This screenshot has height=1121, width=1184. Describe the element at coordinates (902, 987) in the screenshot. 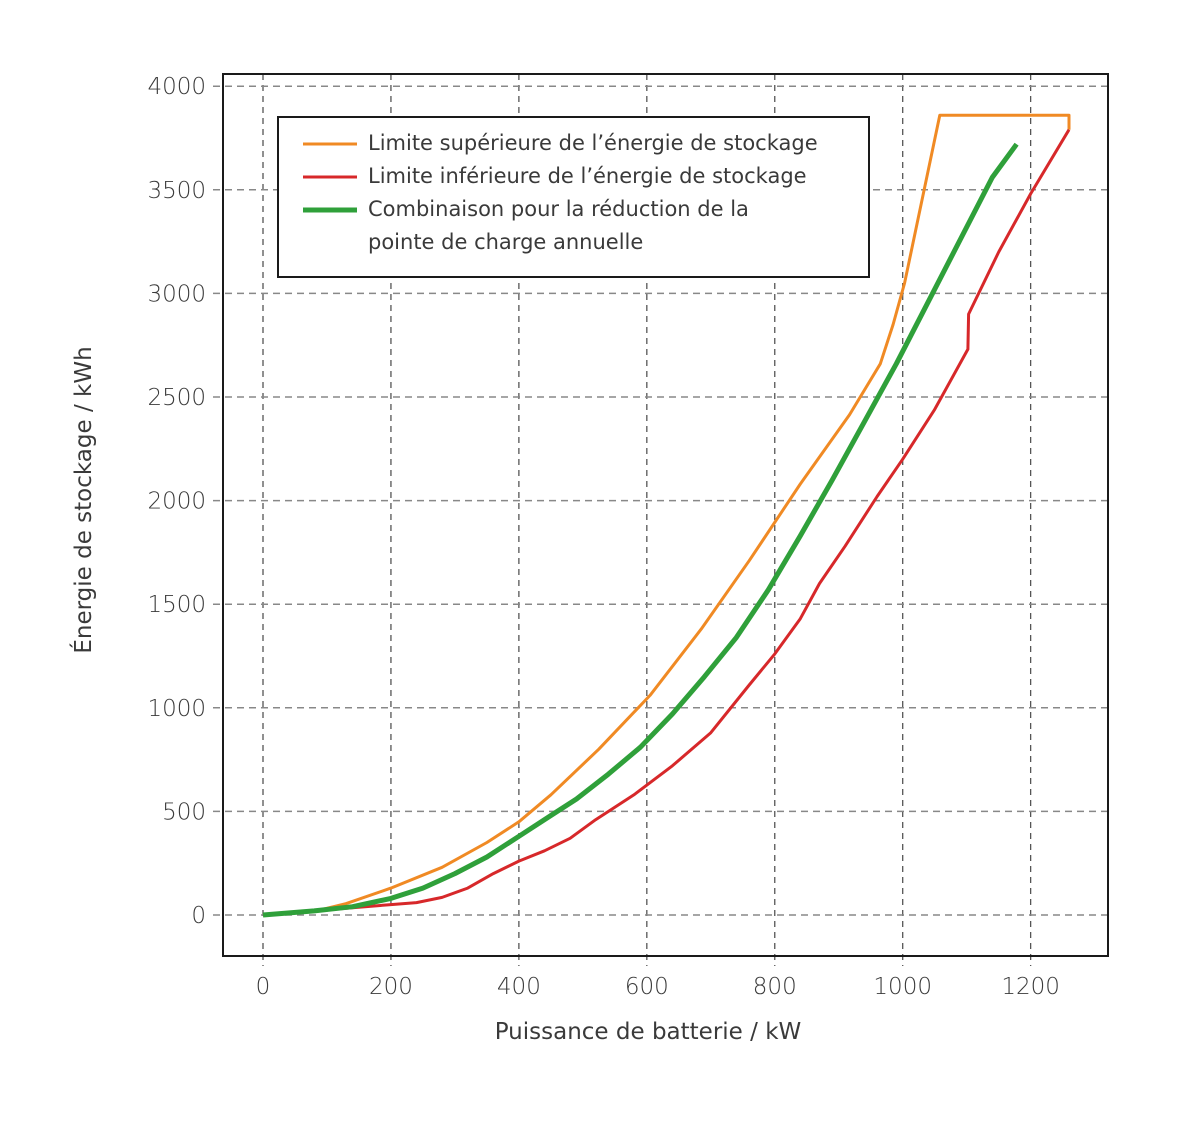

I see `x-tick-label: 1000` at that location.